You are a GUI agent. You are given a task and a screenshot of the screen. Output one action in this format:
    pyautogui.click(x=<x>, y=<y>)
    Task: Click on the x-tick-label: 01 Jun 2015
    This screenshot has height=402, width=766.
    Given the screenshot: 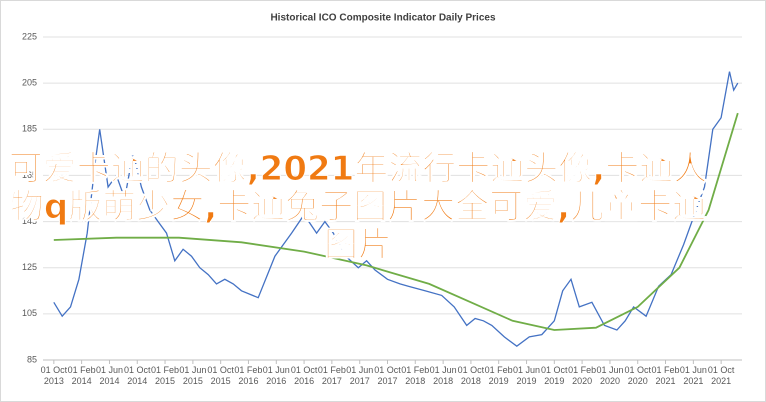 What is the action you would take?
    pyautogui.click(x=193, y=375)
    